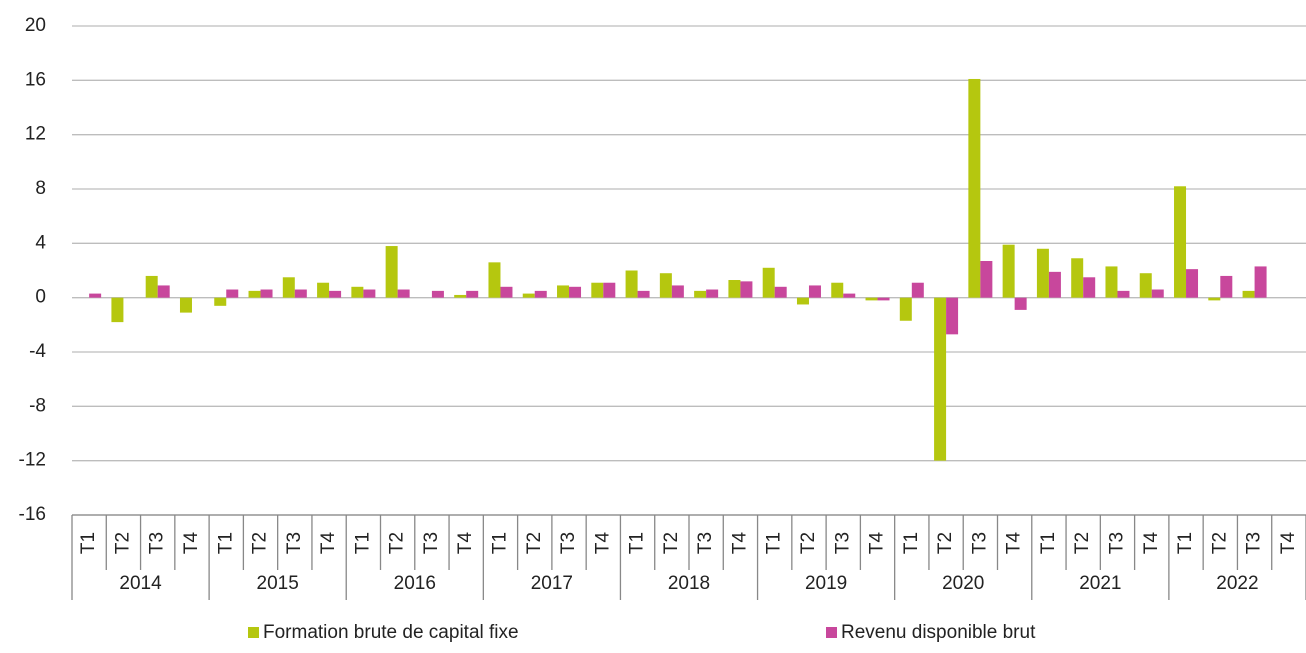 This screenshot has height=653, width=1306. What do you see at coordinates (37, 351) in the screenshot?
I see `y-tick-label: -4` at bounding box center [37, 351].